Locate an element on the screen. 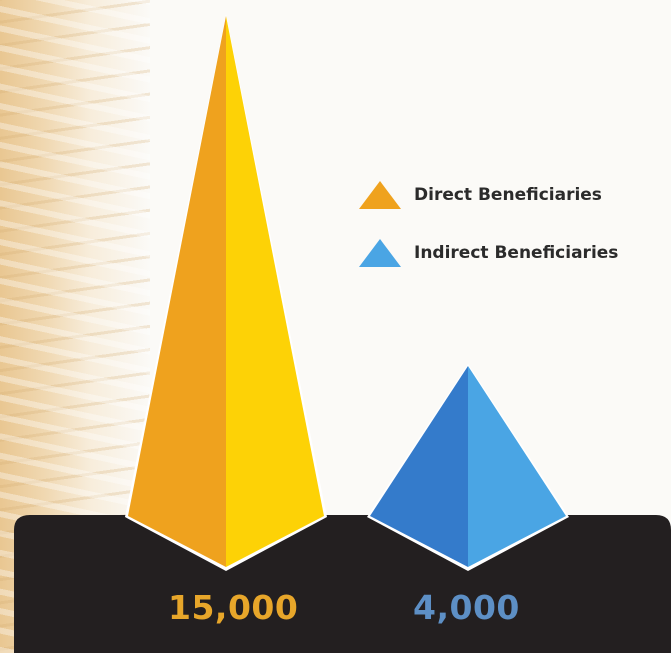  orange-triangle-icon is located at coordinates (380, 195).